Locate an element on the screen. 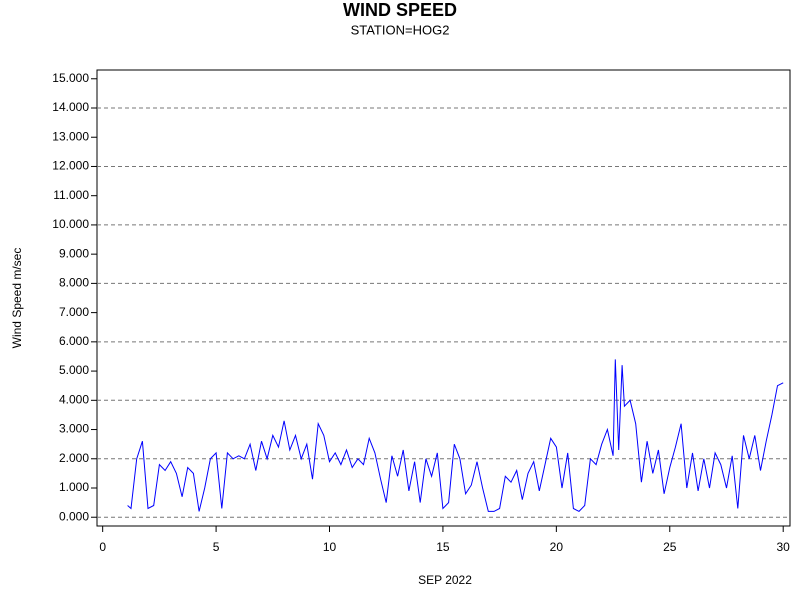 The width and height of the screenshot is (800, 605). y-tick-label: 13.000 is located at coordinates (70, 136).